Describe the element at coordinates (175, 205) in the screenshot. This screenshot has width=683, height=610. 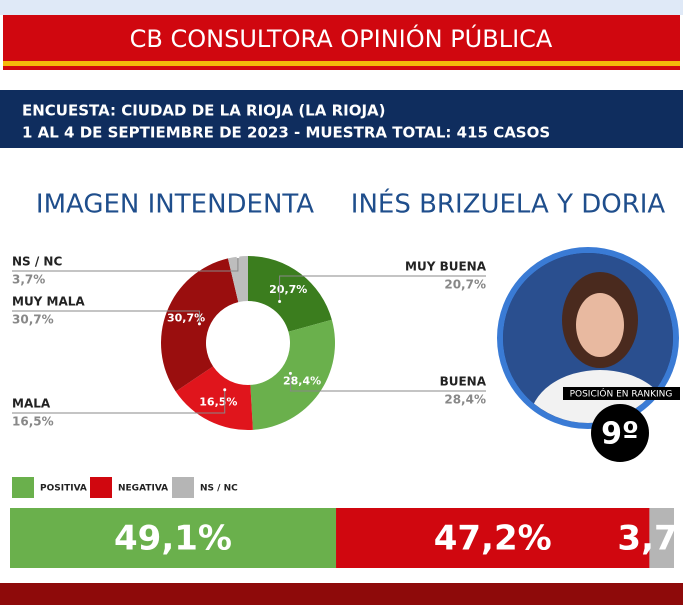
I see `chart-title: IMAGEN INTENDENTA` at that location.